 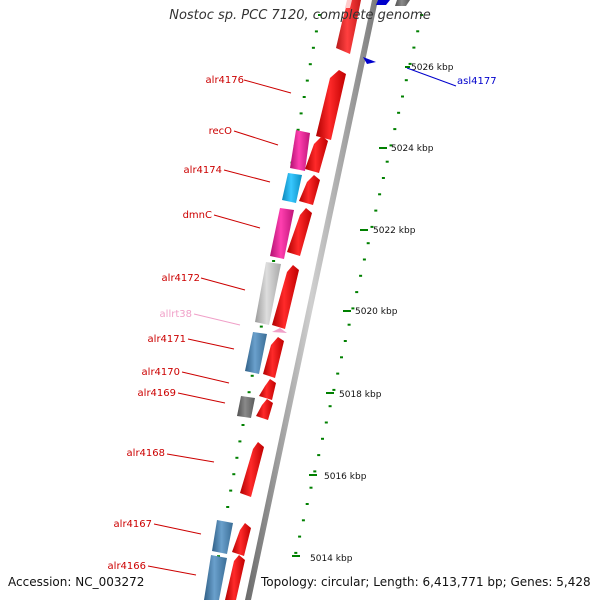 I want to click on feature-block-alr4169, so click(x=246, y=407).